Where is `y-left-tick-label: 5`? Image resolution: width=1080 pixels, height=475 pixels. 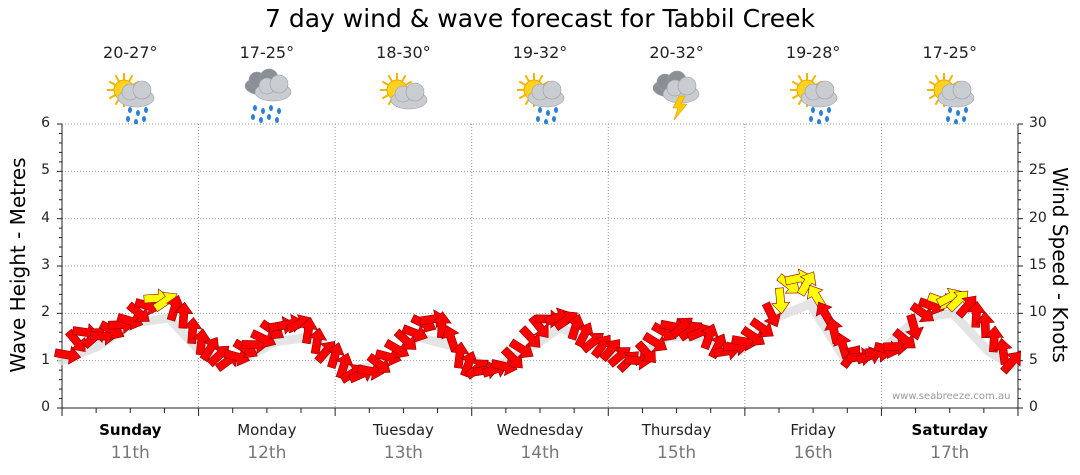
y-left-tick-label: 5 is located at coordinates (45, 170).